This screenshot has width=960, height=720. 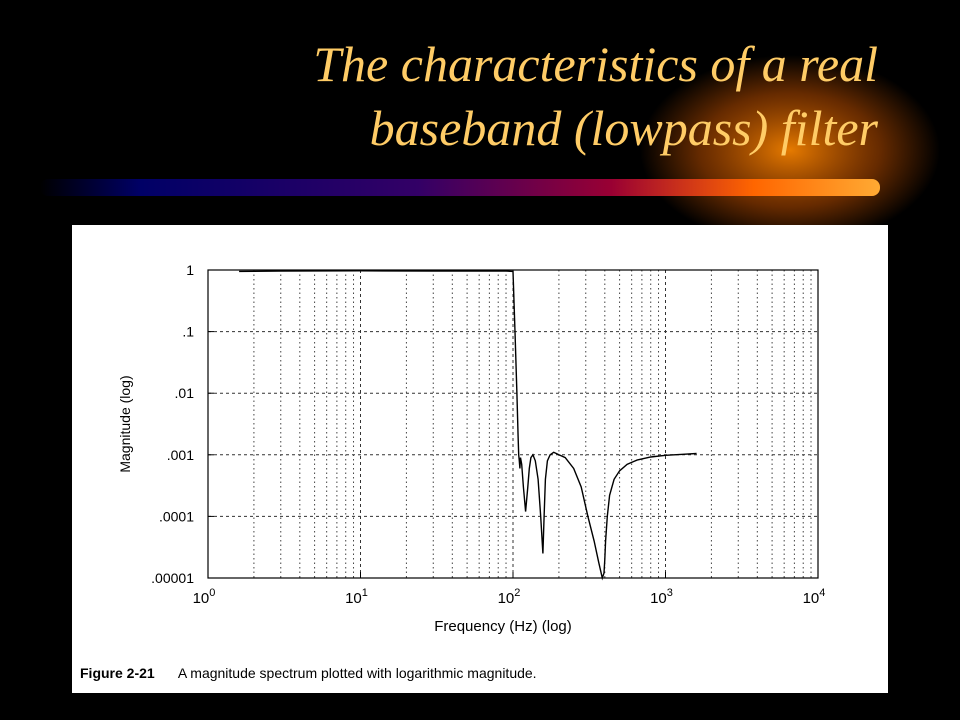 I want to click on x-tick-label: 10¹, so click(x=356, y=597).